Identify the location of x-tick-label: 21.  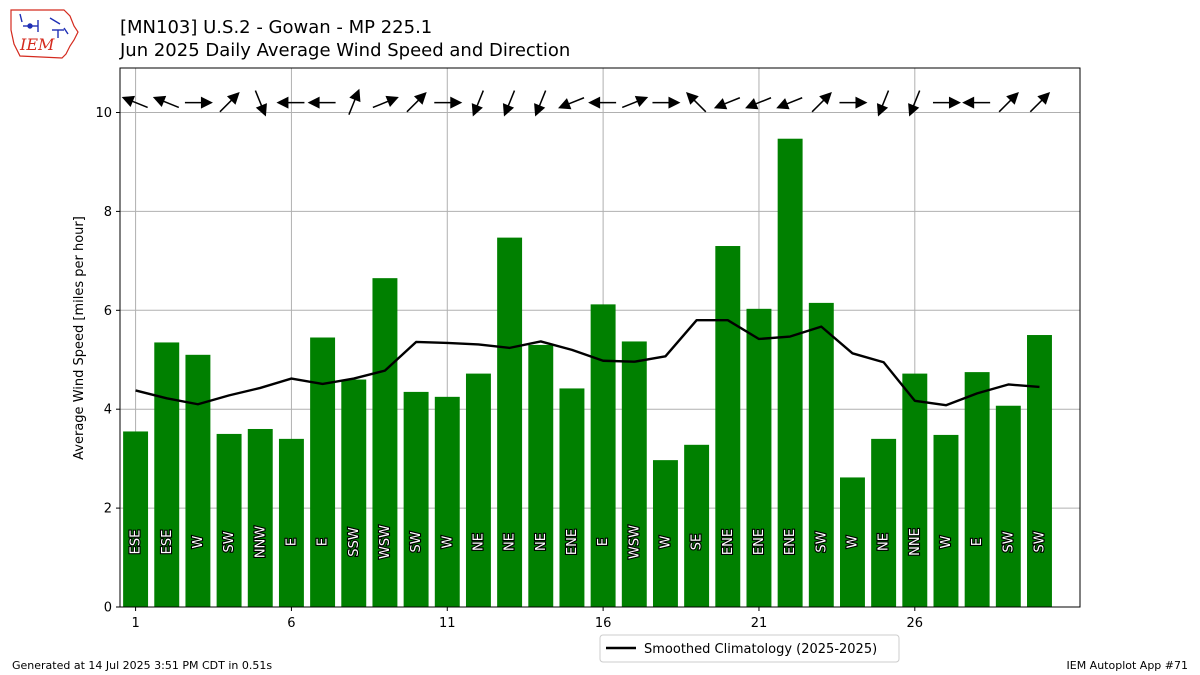
(759, 623).